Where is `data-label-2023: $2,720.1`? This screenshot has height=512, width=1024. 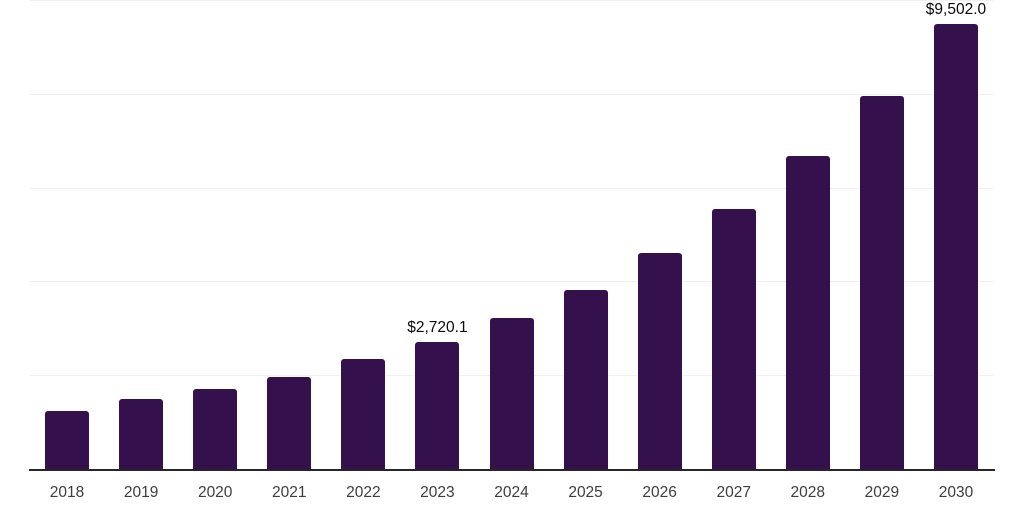
data-label-2023: $2,720.1 is located at coordinates (437, 327).